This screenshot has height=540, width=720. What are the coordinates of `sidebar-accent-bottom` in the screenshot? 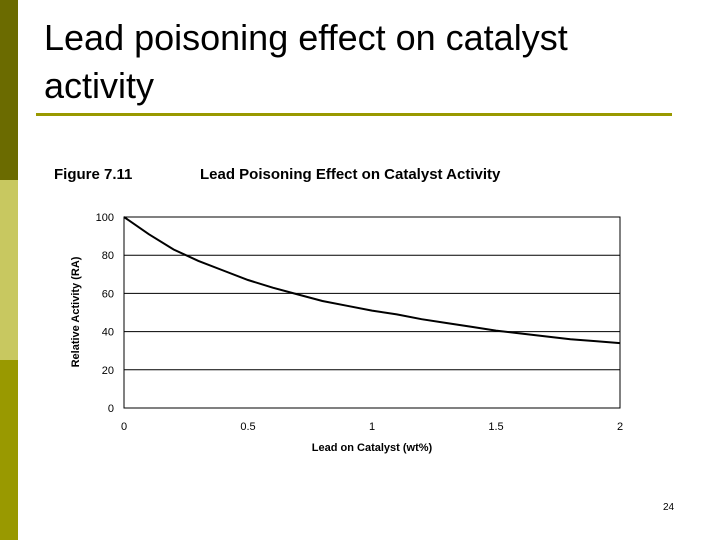 It's located at (9, 450).